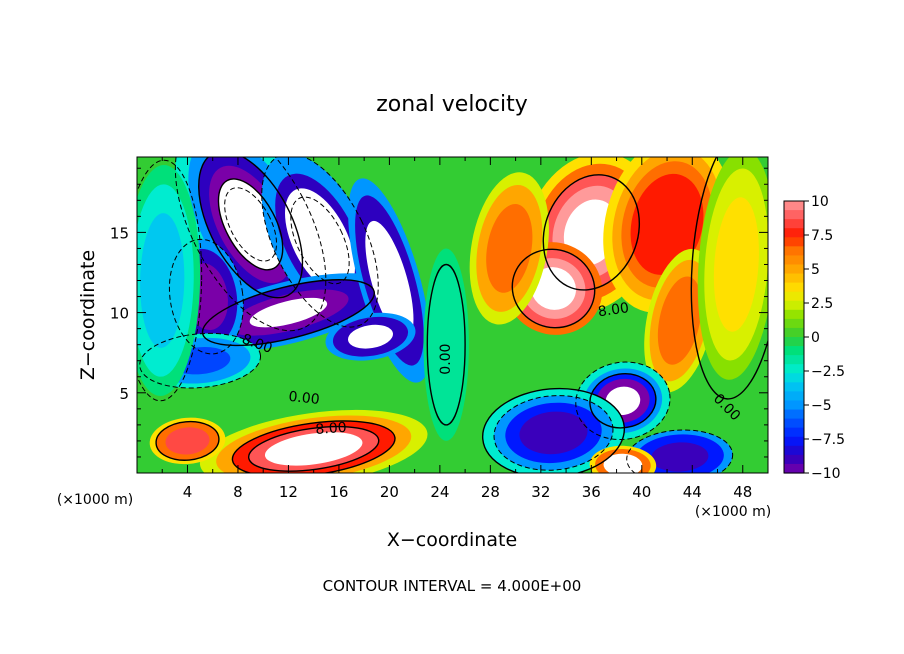 The height and width of the screenshot is (654, 904). What do you see at coordinates (822, 236) in the screenshot?
I see `colorbar-tick-label: 7.5` at bounding box center [822, 236].